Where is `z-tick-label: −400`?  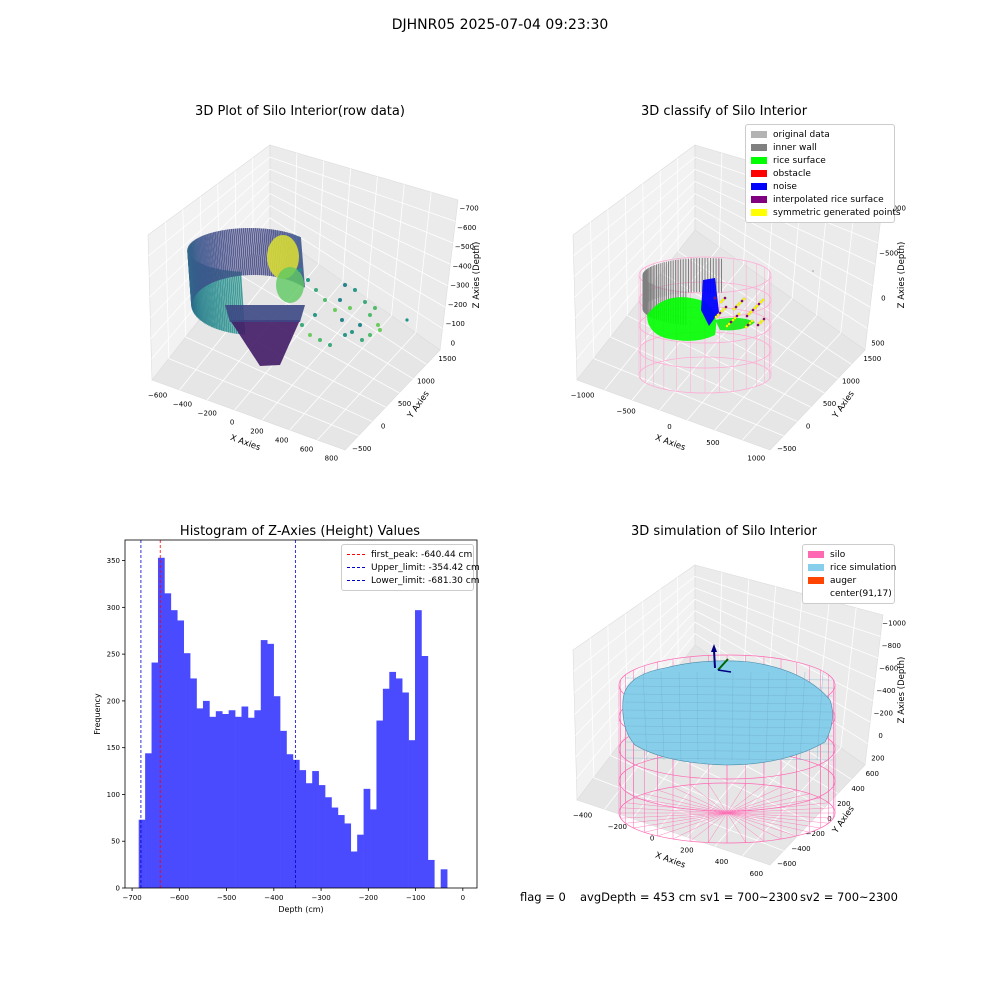 z-tick-label: −400 is located at coordinates (462, 266).